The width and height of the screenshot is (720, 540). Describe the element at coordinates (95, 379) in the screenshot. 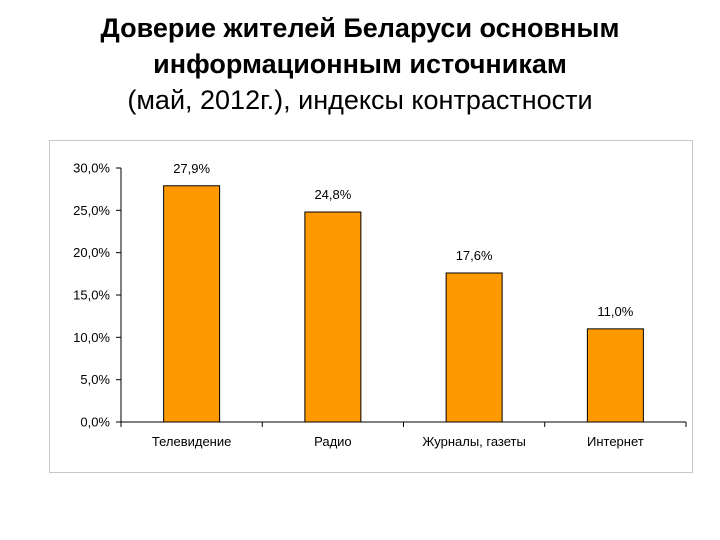

I see `y-tick-label: 5,0%` at that location.